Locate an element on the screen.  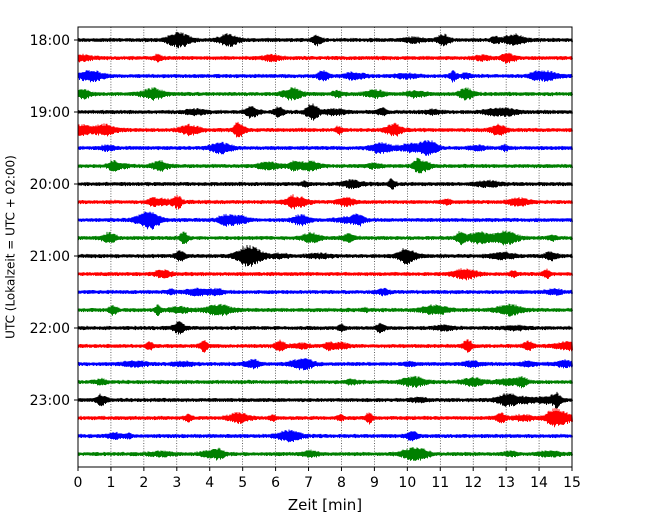
x-tick-label: 1 is located at coordinates (110, 483).